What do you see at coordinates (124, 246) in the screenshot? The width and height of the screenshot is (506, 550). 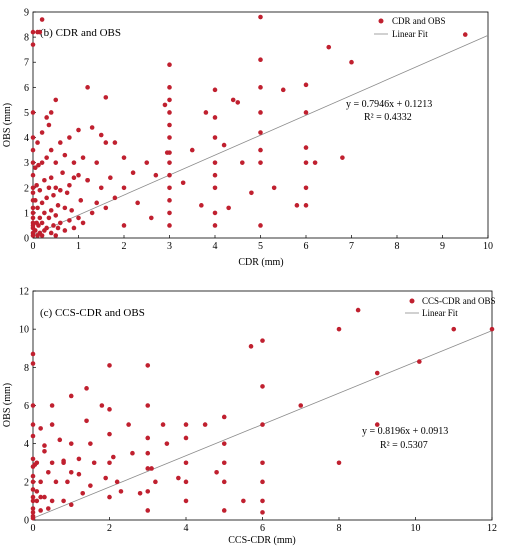 I see `x-tick-label: 2` at bounding box center [124, 246].